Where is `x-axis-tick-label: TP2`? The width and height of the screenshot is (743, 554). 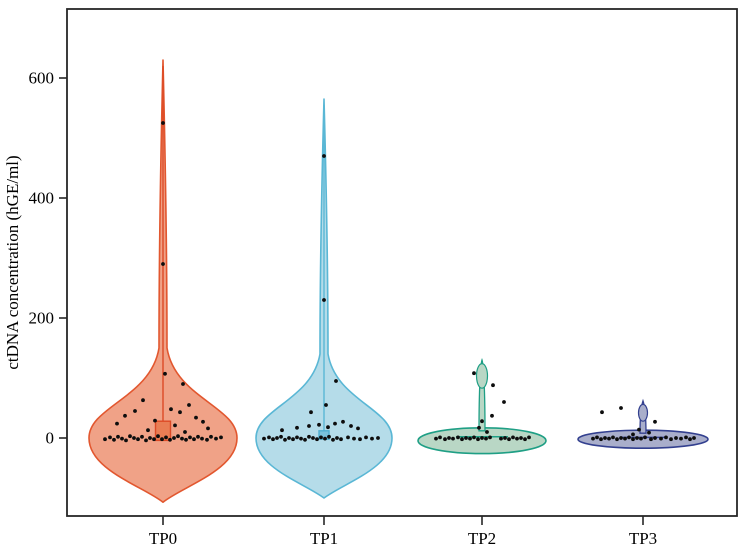
x-axis-tick-label: TP2 is located at coordinates (482, 538).